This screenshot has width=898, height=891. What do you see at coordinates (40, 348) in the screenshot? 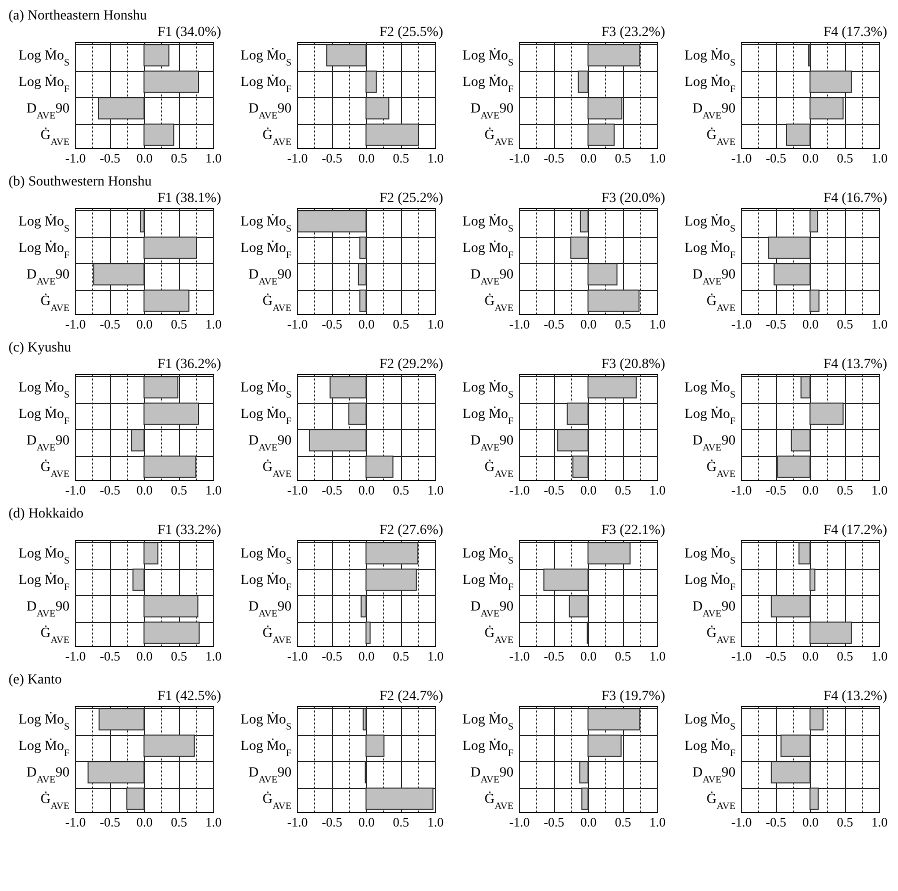
I see `text: (c) Kyushu` at bounding box center [40, 348].